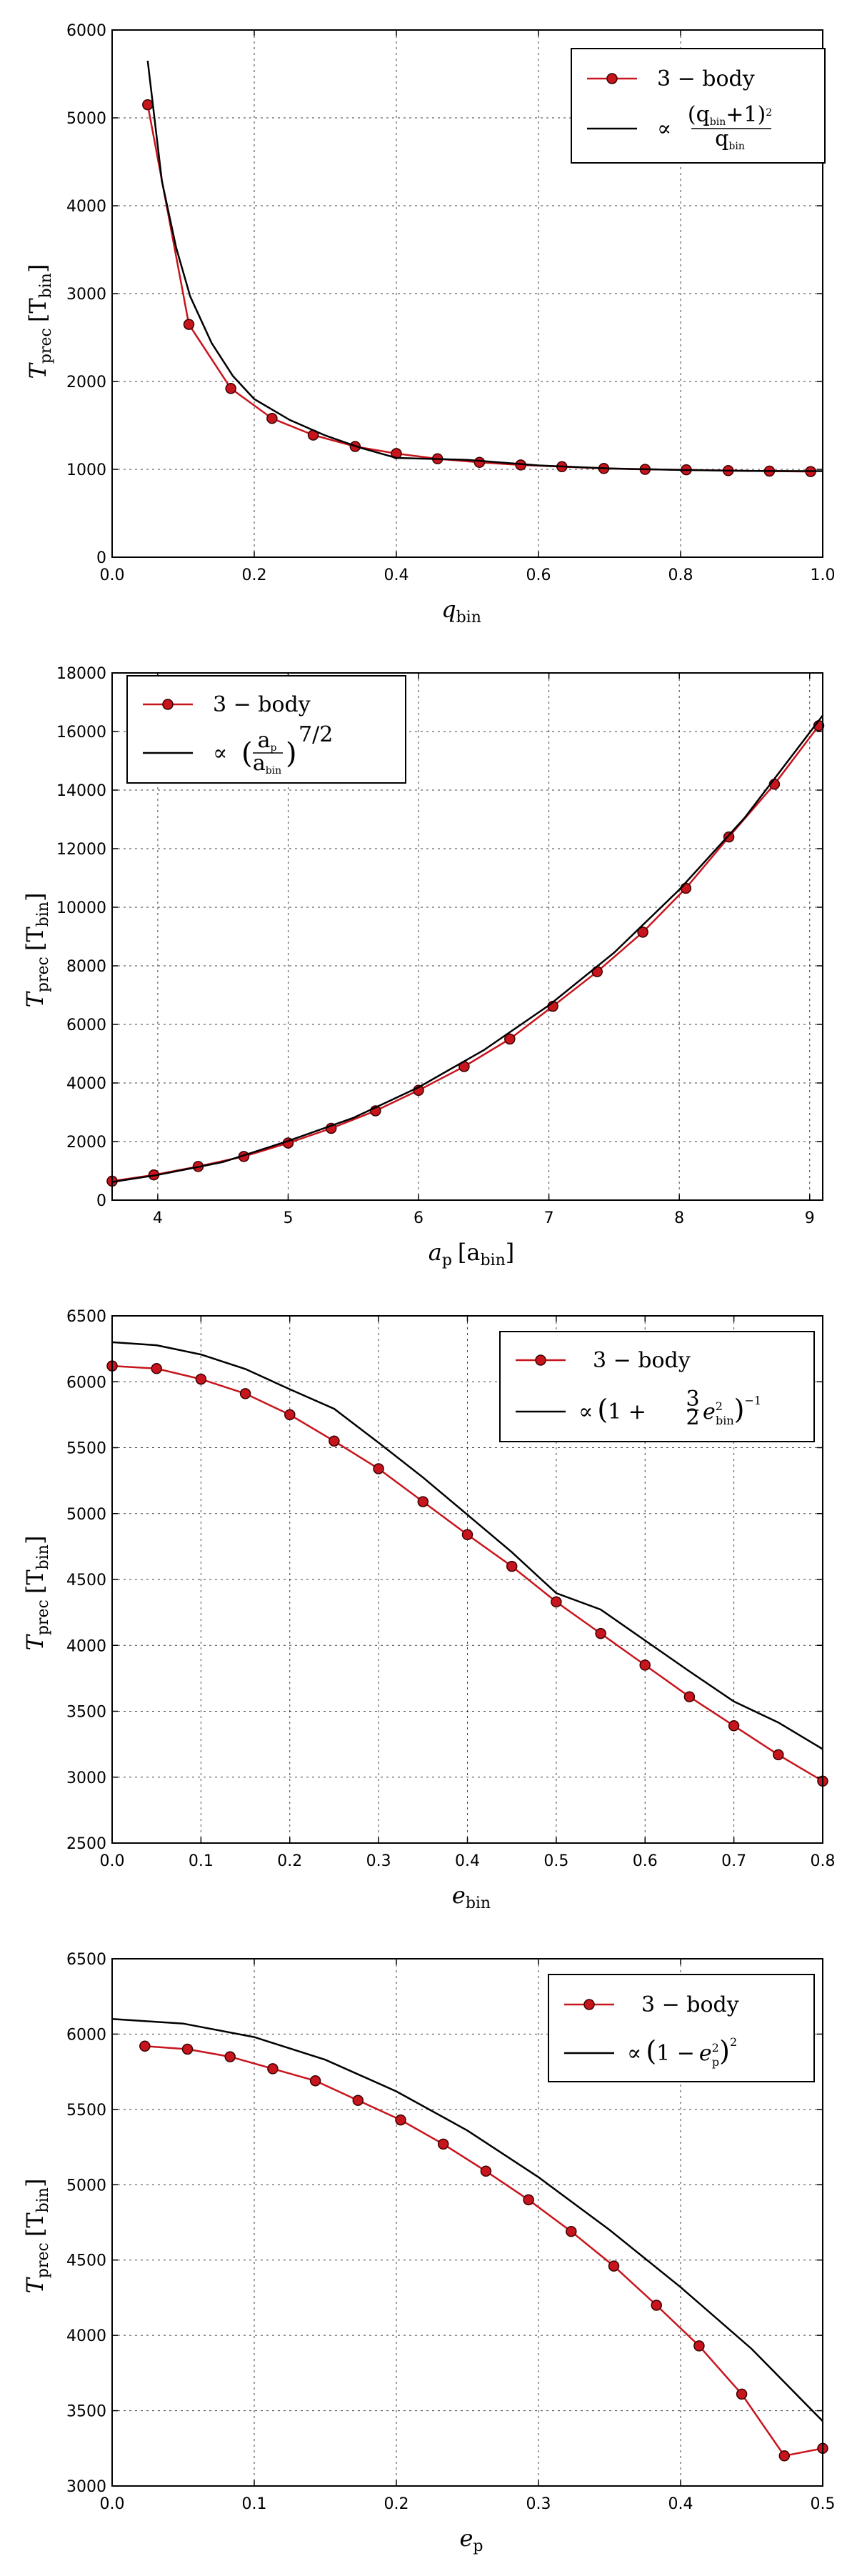 The image size is (857, 2576). I want to click on legend-fit-numerator: (qbin+1)2, so click(730, 115).